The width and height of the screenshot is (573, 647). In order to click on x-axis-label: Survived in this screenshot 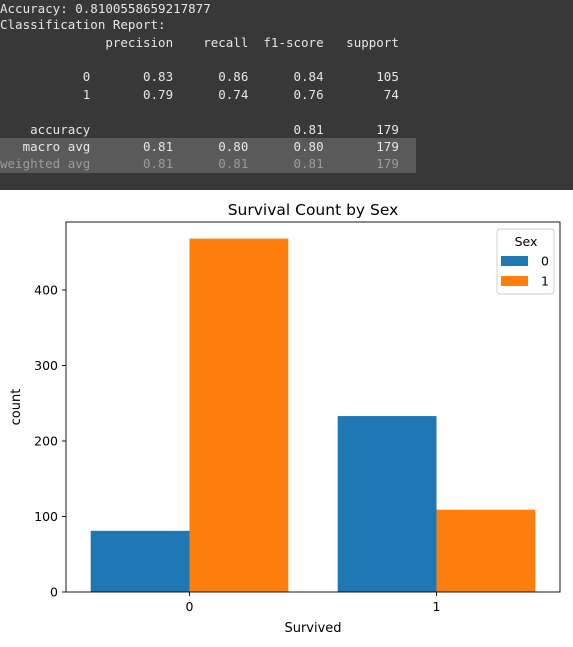, I will do `click(312, 628)`.